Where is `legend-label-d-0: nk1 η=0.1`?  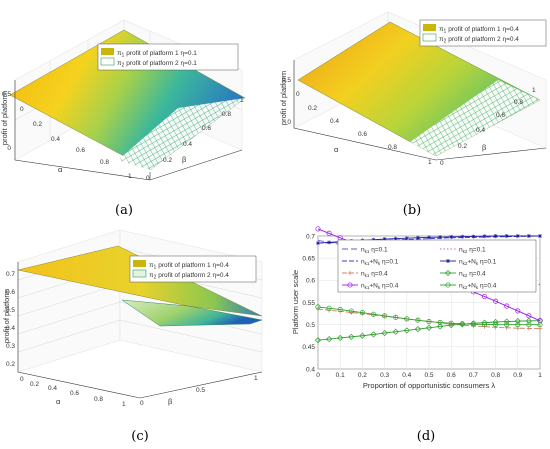 legend-label-d-0: nk1 η=0.1 is located at coordinates (374, 250).